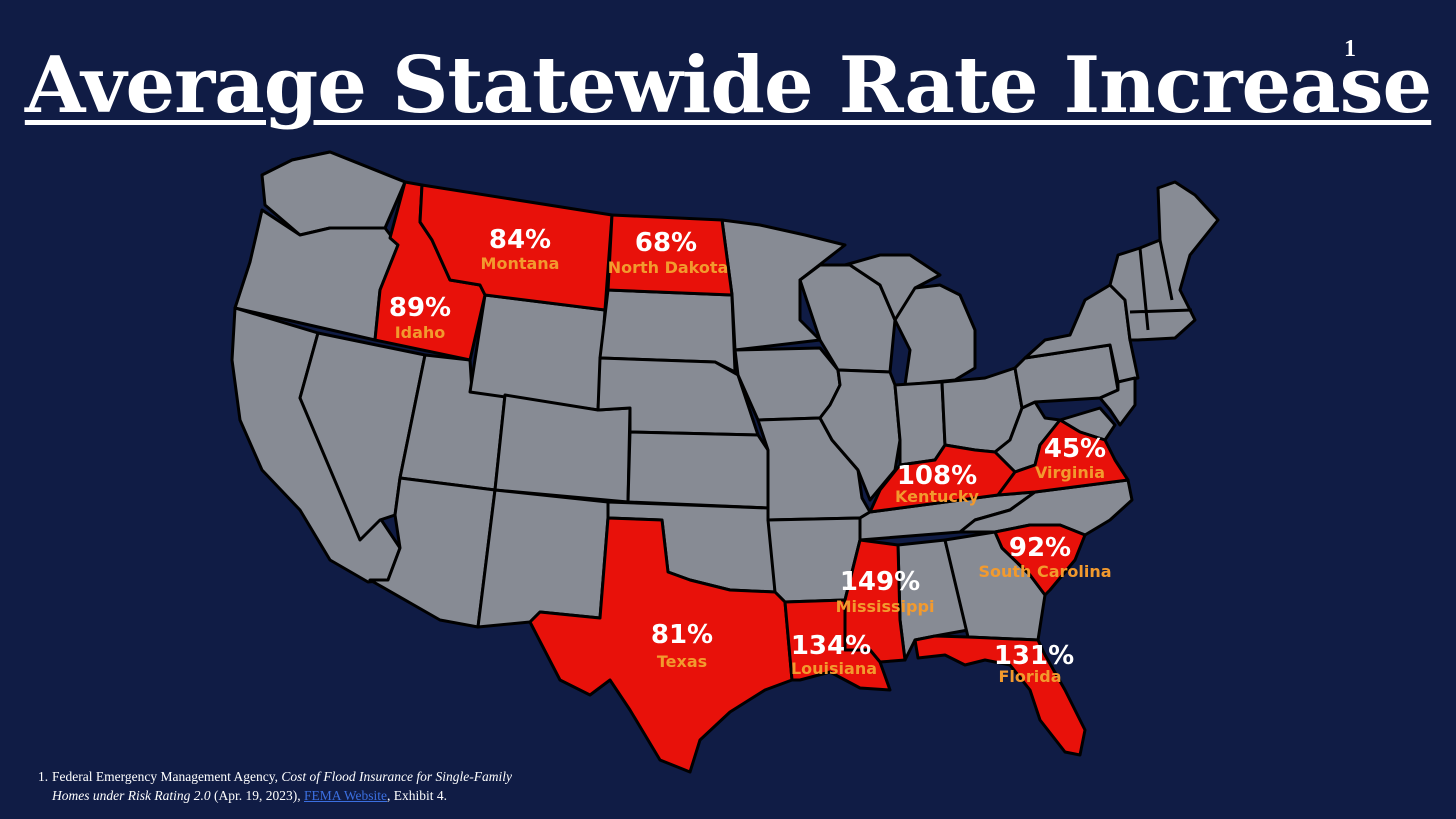 The image size is (1456, 819). Describe the element at coordinates (257, 795) in the screenshot. I see `footnote-date: (Apr. 19, 2023),` at that location.